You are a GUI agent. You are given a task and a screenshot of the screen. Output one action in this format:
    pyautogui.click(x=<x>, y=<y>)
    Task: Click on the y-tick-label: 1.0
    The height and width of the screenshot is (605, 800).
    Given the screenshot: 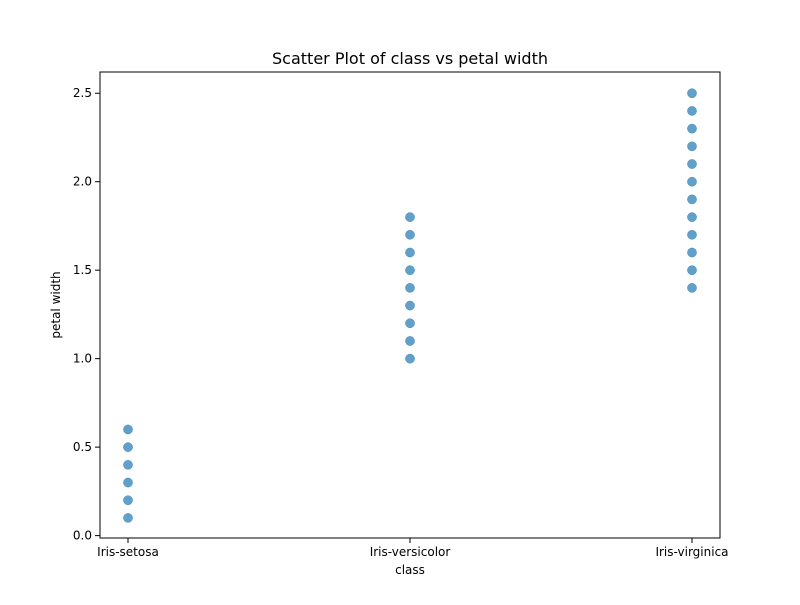 What is the action you would take?
    pyautogui.click(x=82, y=359)
    